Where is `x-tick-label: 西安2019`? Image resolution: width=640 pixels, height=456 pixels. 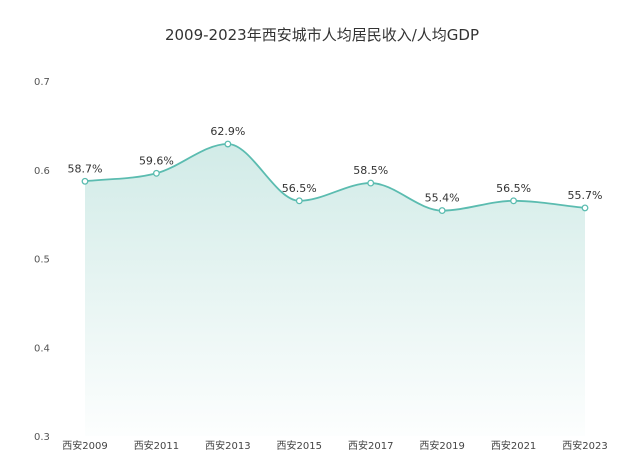
x-tick-label: 西安2019 is located at coordinates (441, 445).